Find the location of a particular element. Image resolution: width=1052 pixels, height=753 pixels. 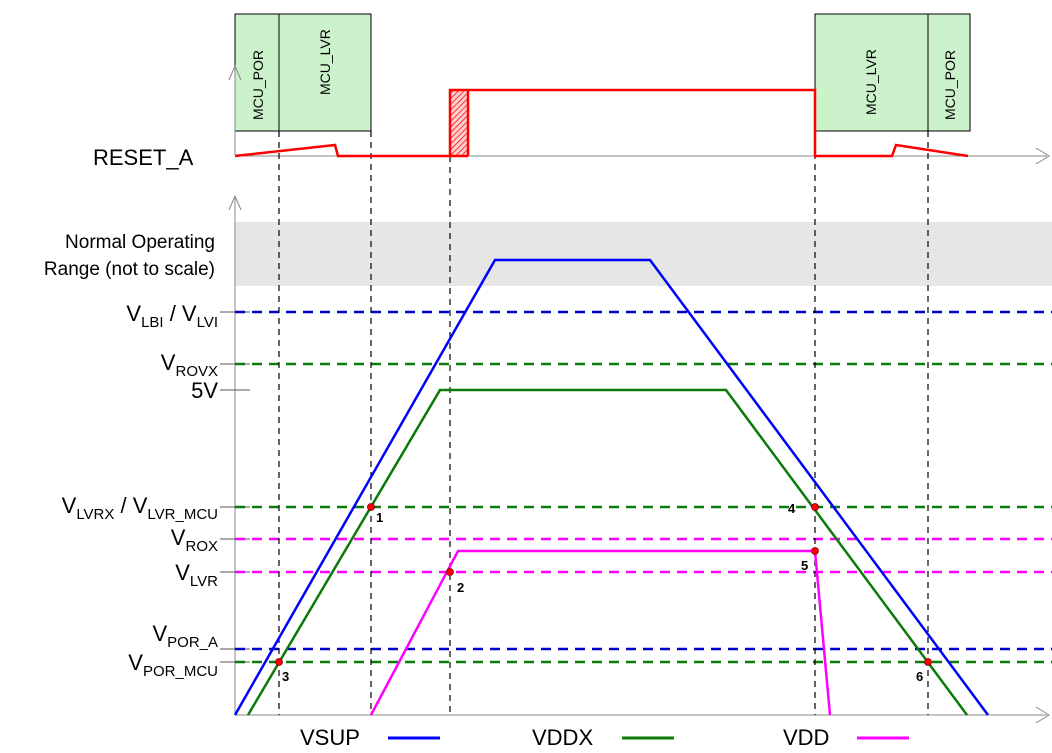

vlvr-label: VLVR is located at coordinates (196, 575).